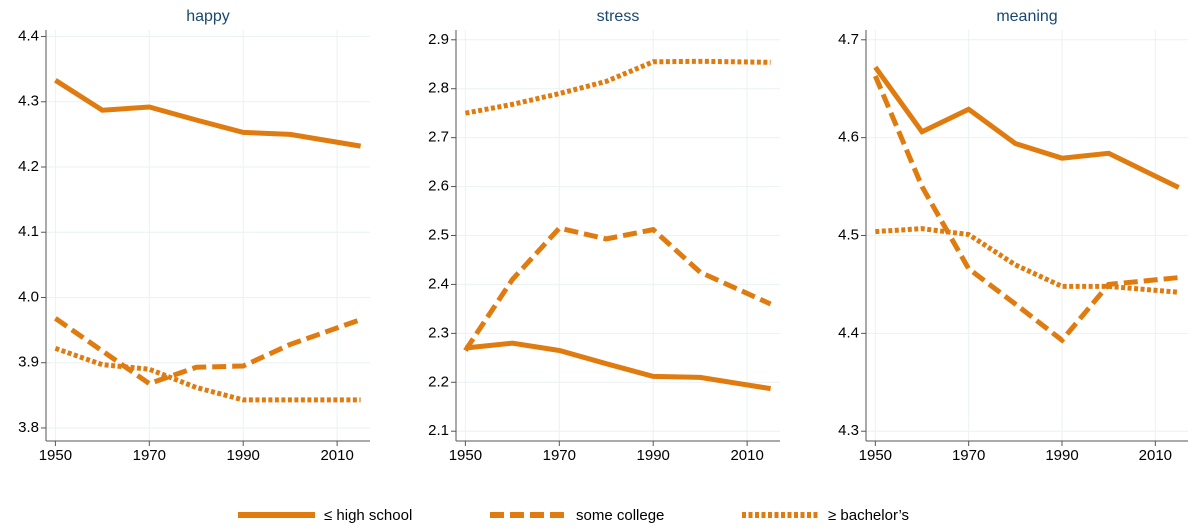 This screenshot has width=1192, height=531. What do you see at coordinates (848, 39) in the screenshot?
I see `y-tick-label: 4.7` at bounding box center [848, 39].